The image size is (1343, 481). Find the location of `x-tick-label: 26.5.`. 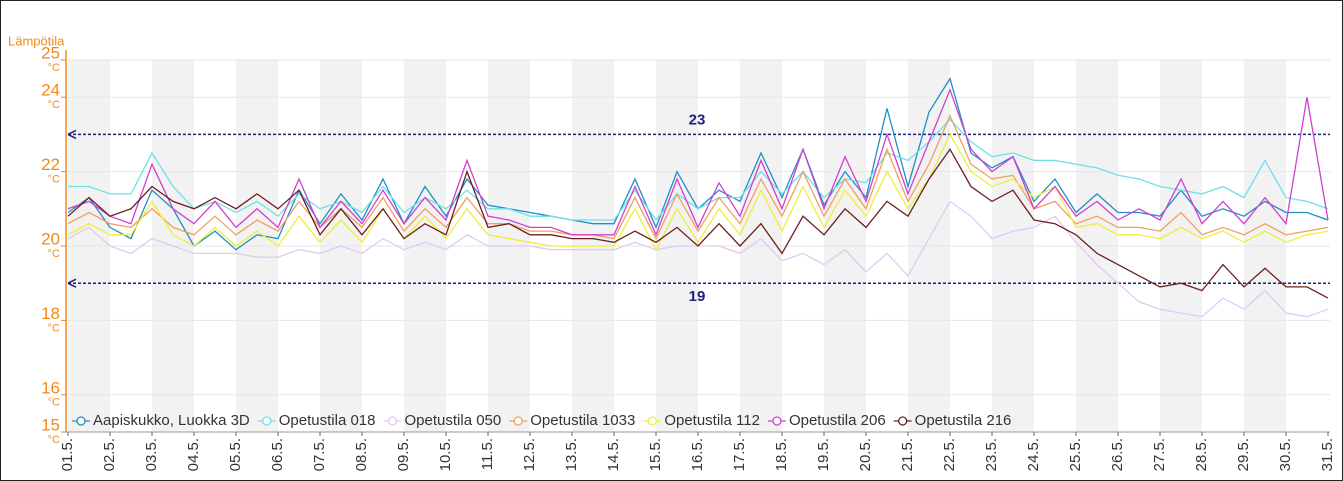

x-tick-label: 26.5. is located at coordinates (1117, 454).